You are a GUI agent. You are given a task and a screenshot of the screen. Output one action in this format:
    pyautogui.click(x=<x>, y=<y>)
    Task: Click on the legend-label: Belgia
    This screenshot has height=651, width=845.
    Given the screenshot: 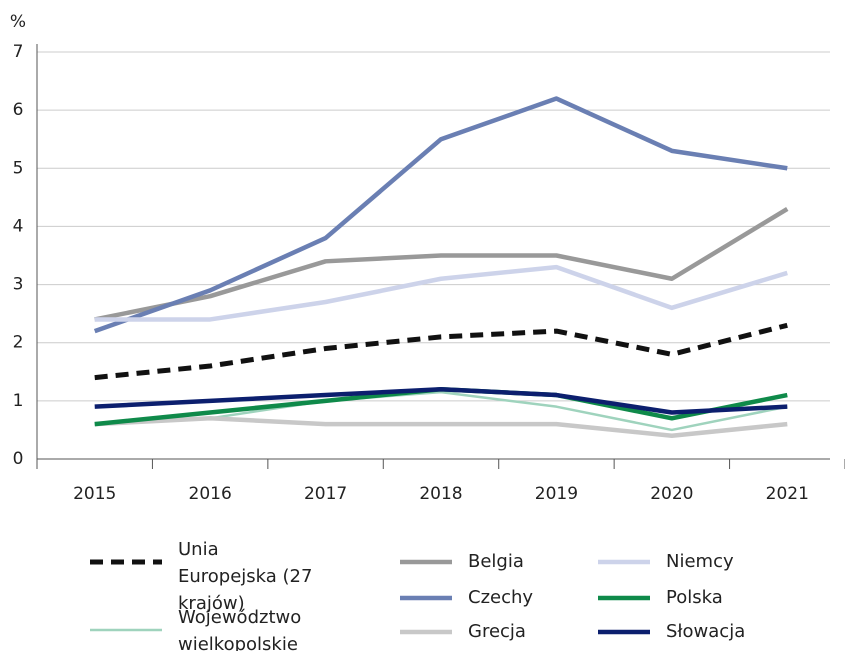 What is the action you would take?
    pyautogui.click(x=496, y=561)
    